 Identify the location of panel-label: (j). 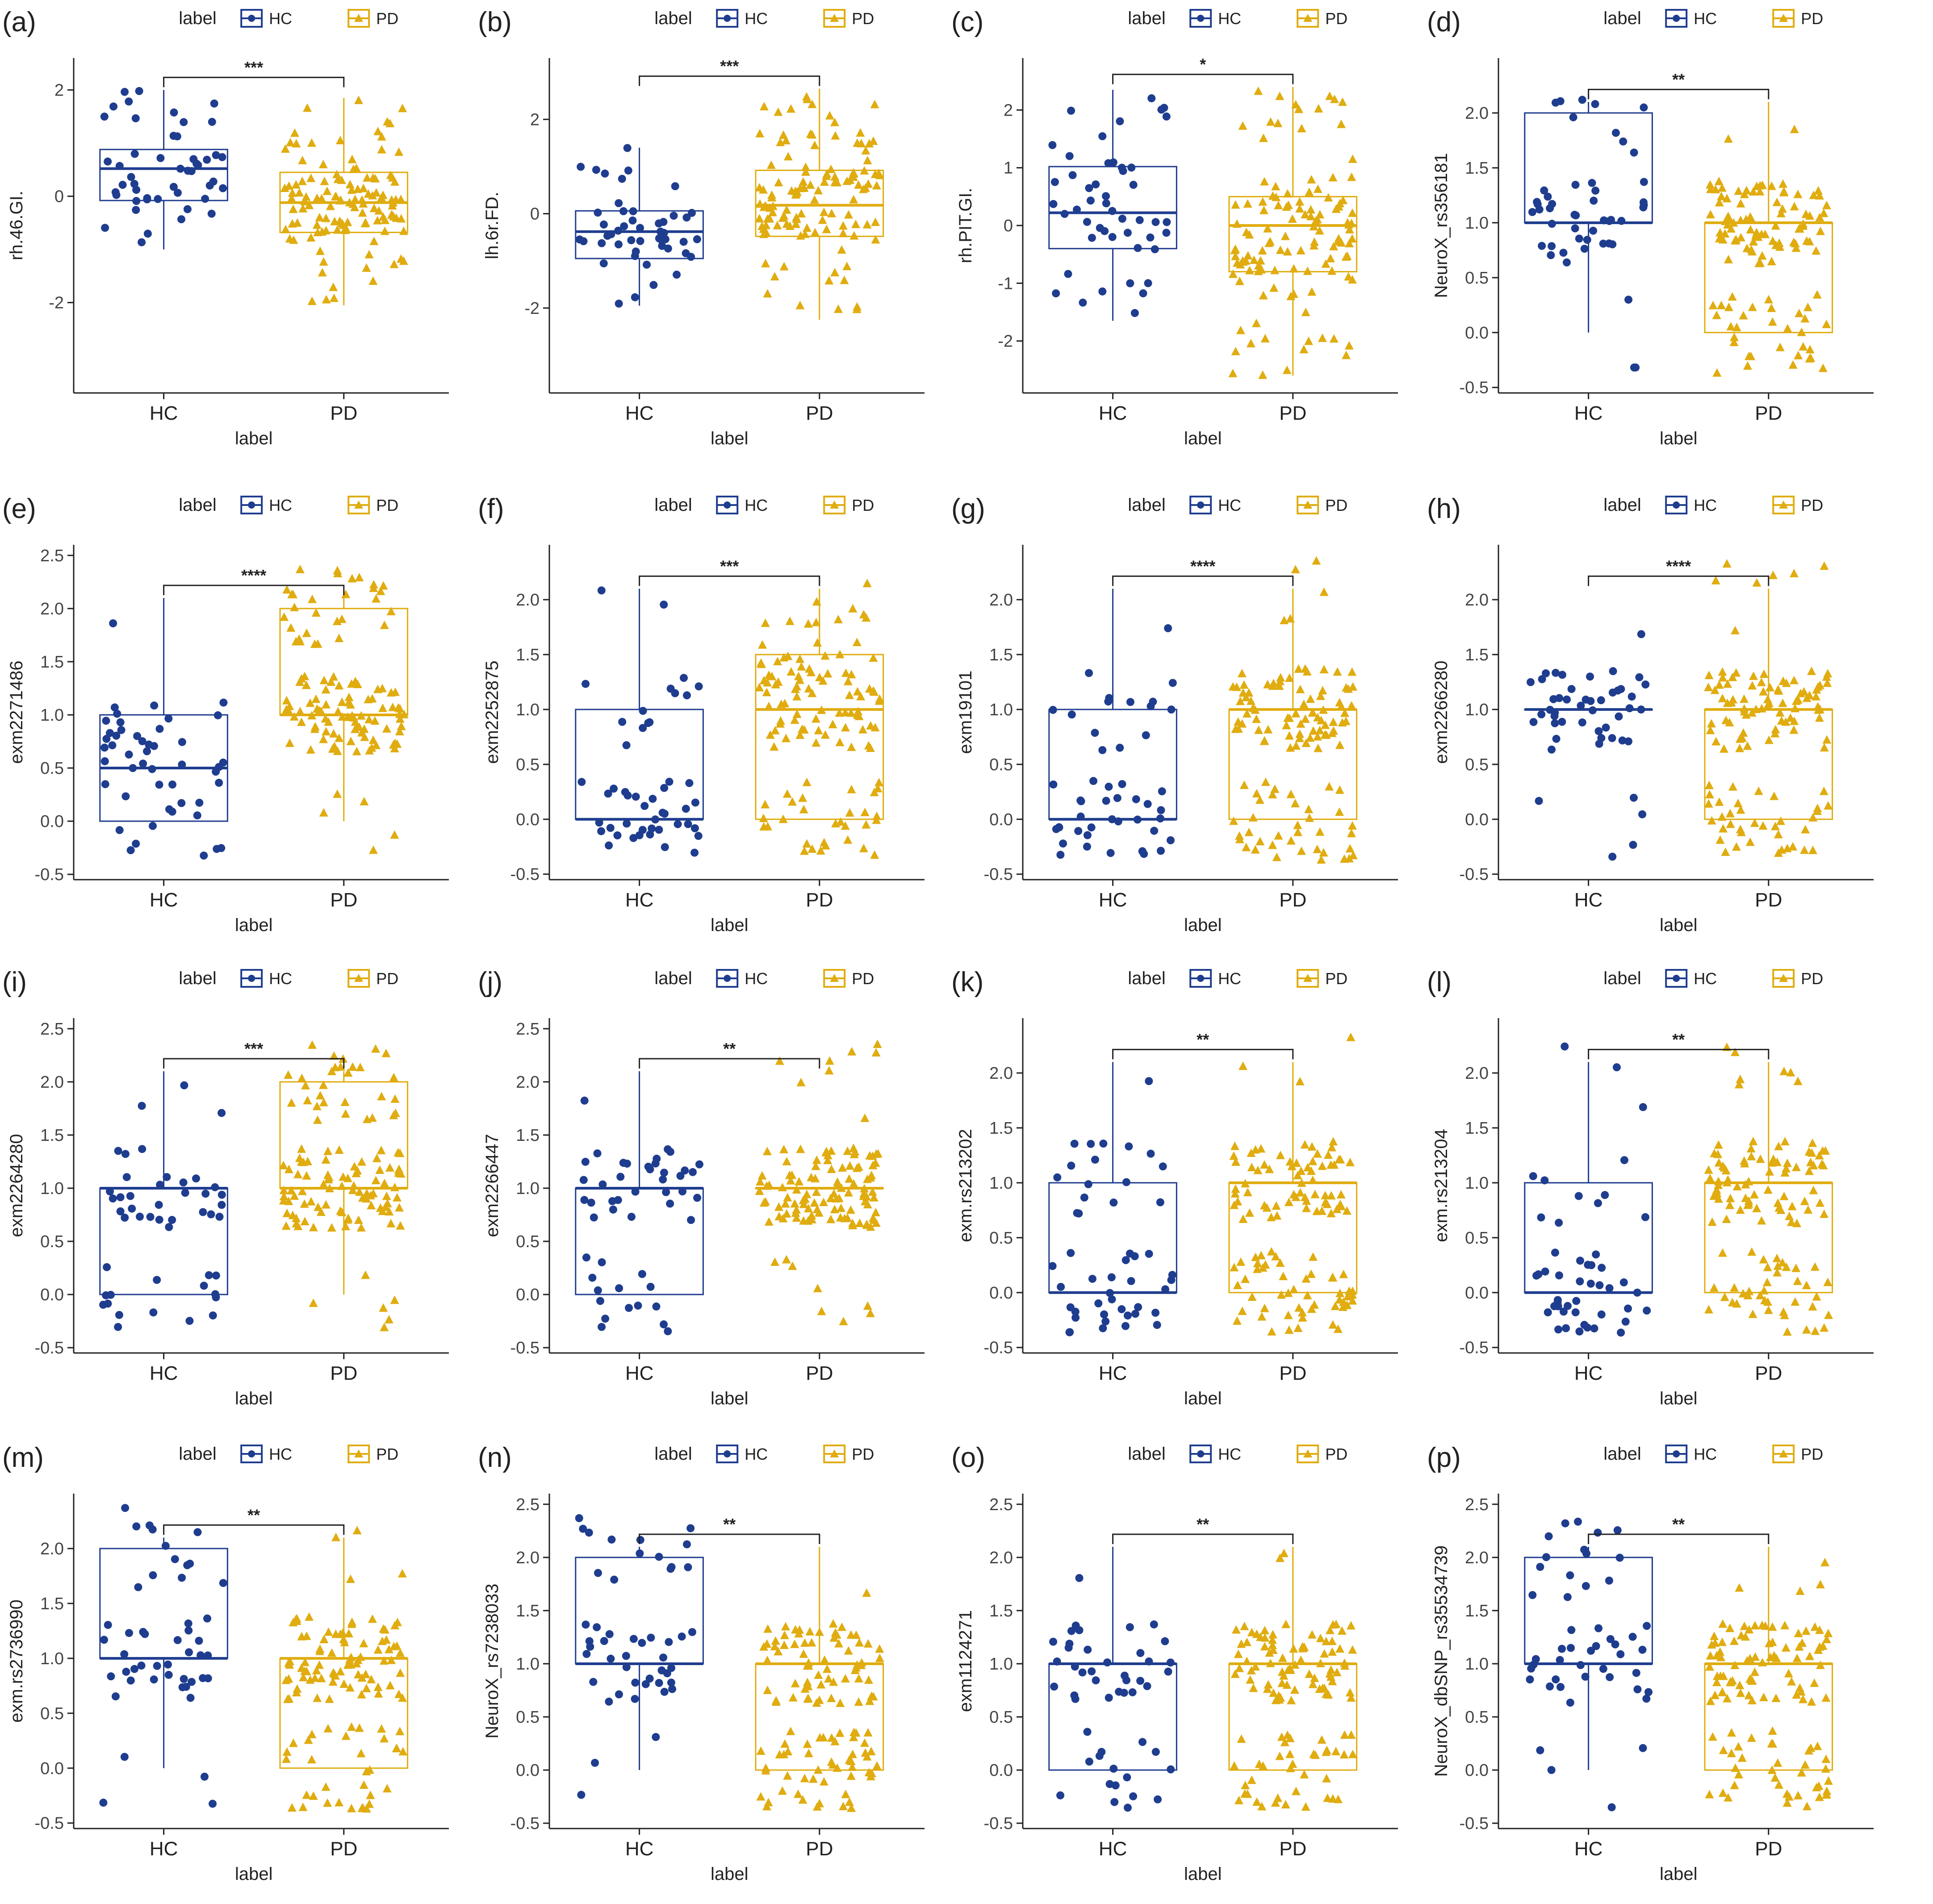
(490, 982).